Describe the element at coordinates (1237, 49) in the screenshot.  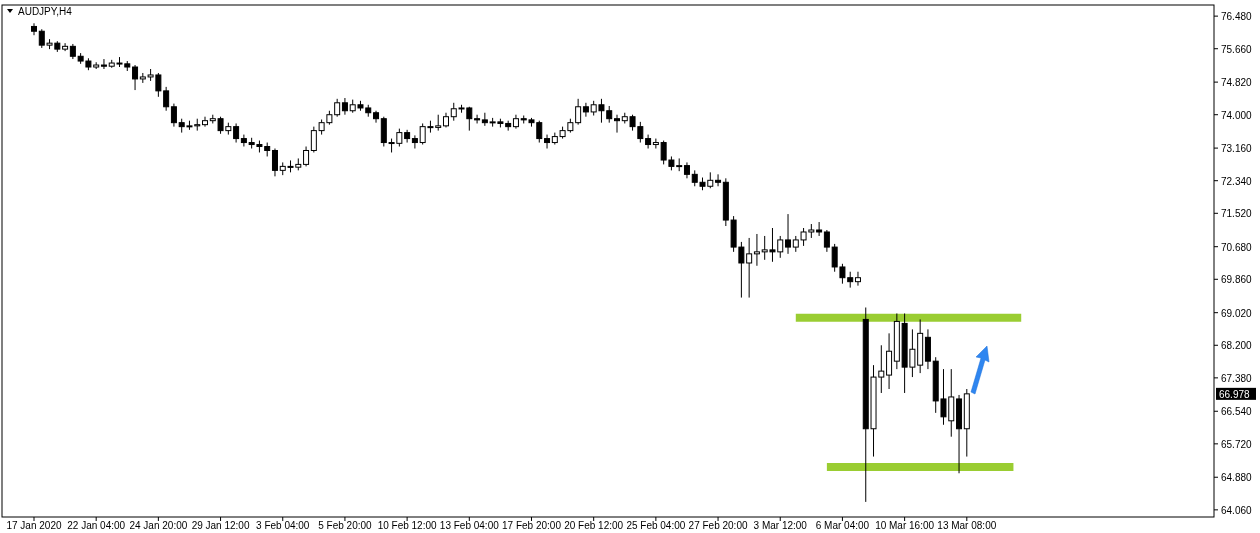
I see `y-tick-label: 75.660` at that location.